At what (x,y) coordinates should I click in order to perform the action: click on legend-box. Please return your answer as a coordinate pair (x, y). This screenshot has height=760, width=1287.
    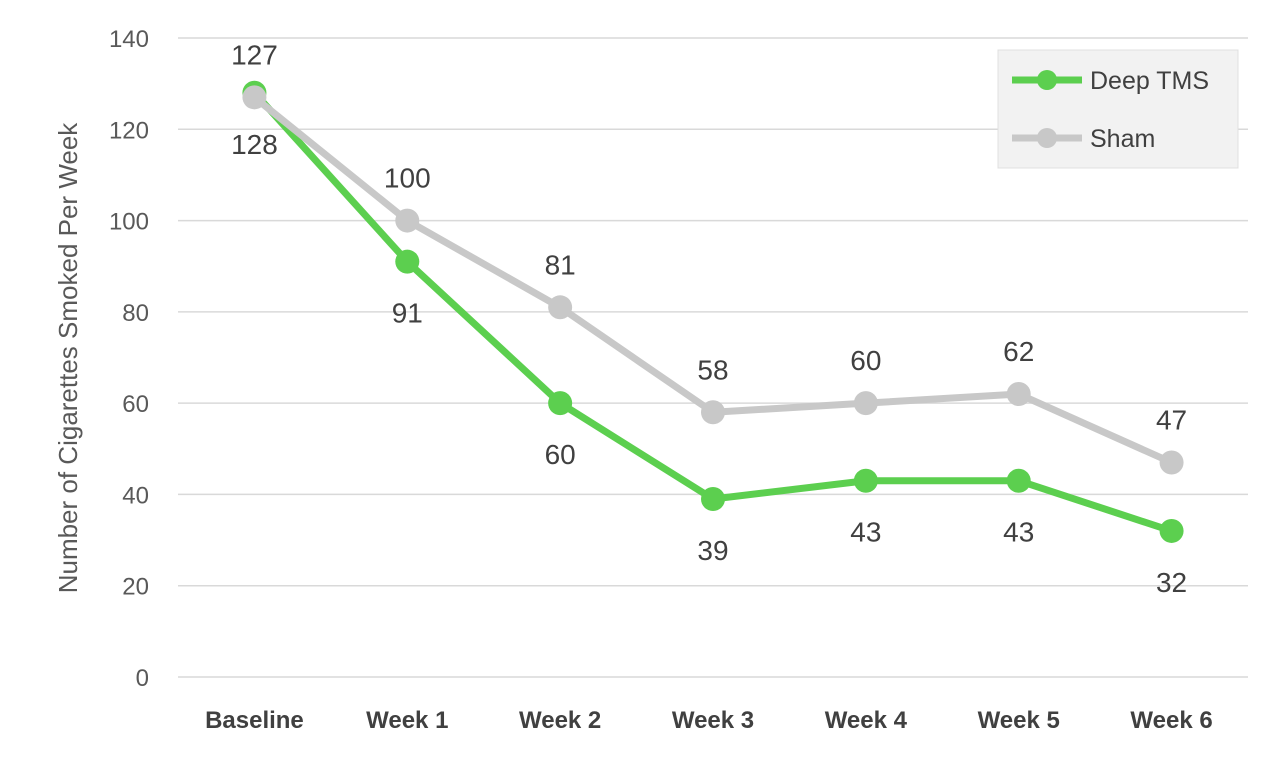
    Looking at the image, I should click on (1118, 109).